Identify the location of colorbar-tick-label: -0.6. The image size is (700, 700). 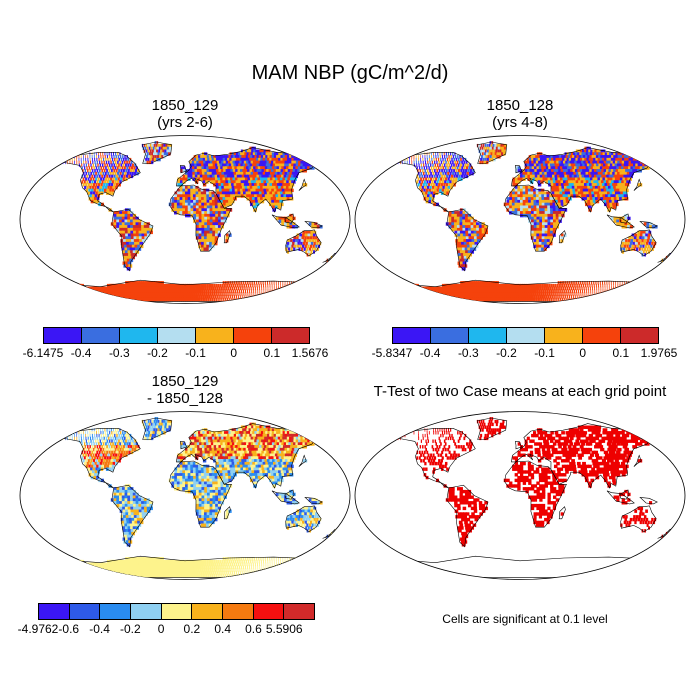
(69, 629).